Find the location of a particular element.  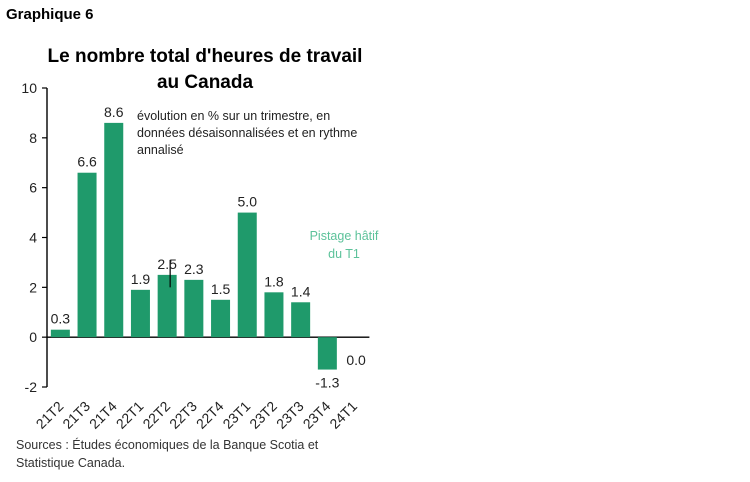

annotation-line-1: évolution en % sur un trimestre, en is located at coordinates (233, 116).